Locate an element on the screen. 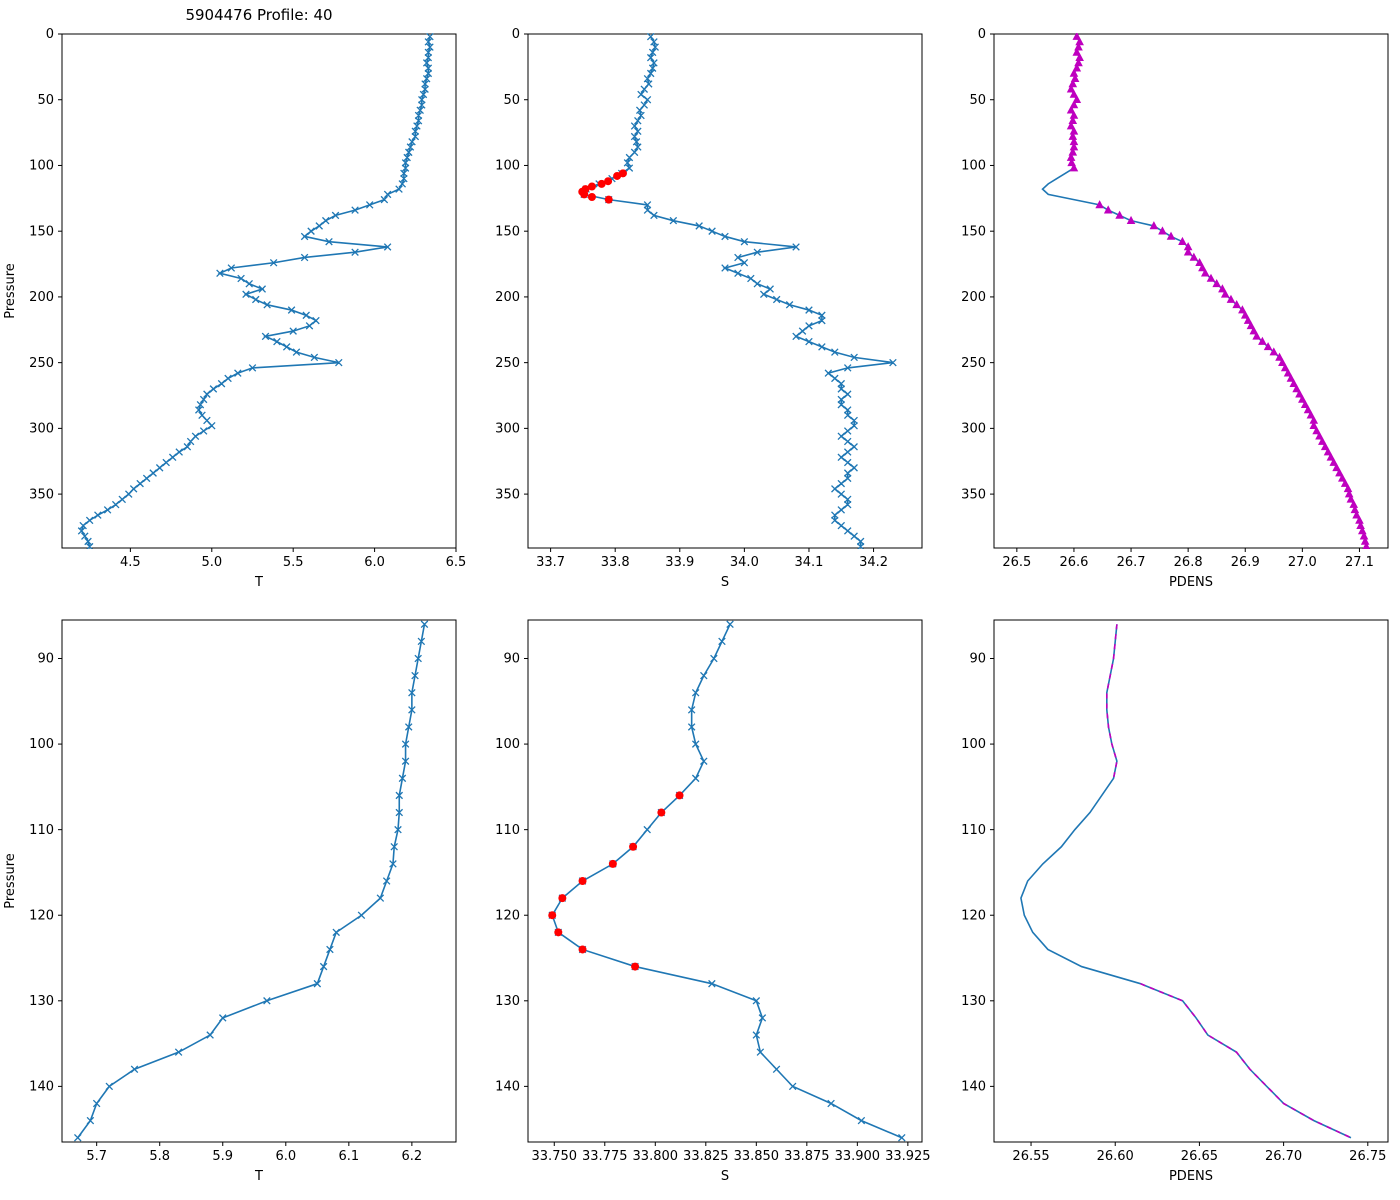 This screenshot has width=1400, height=1200. salinity-profile-line is located at coordinates (738, 291).